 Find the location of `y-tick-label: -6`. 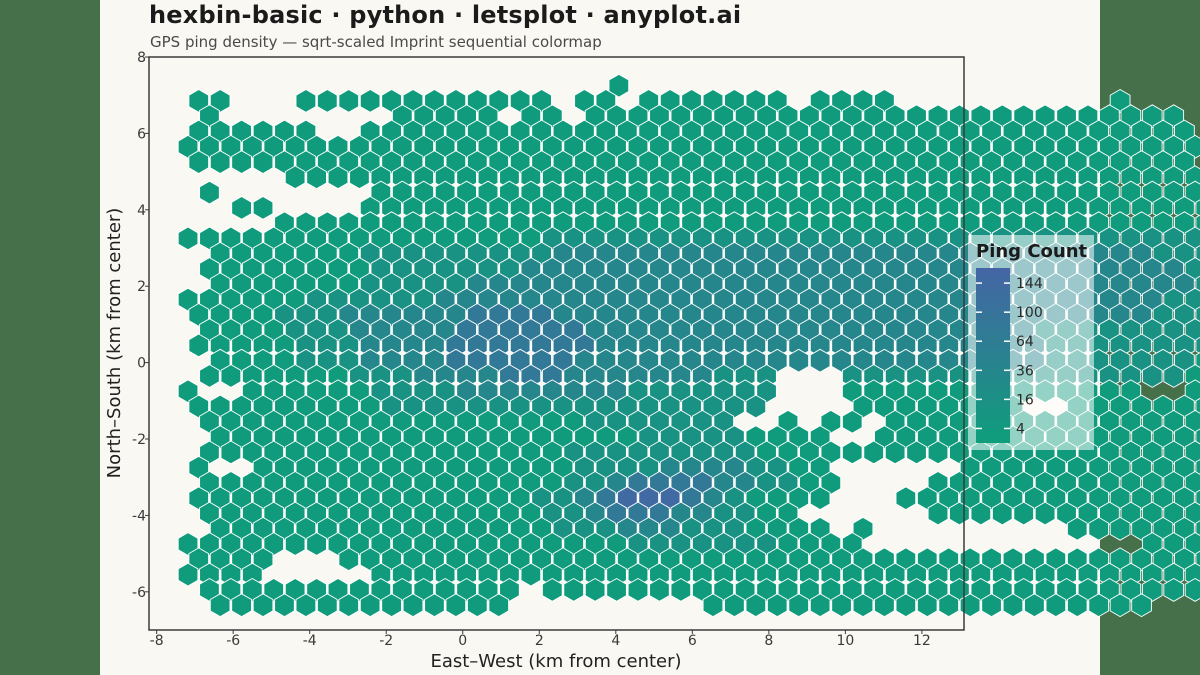

y-tick-label: -6 is located at coordinates (139, 593).